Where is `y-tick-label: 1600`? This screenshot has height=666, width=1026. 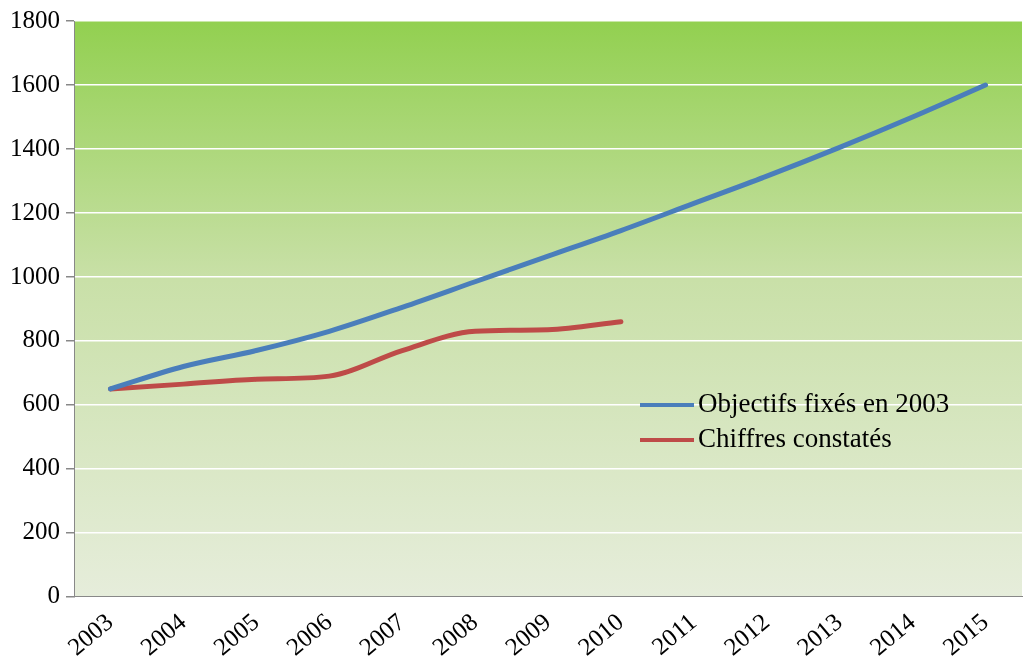
y-tick-label: 1600 is located at coordinates (35, 83).